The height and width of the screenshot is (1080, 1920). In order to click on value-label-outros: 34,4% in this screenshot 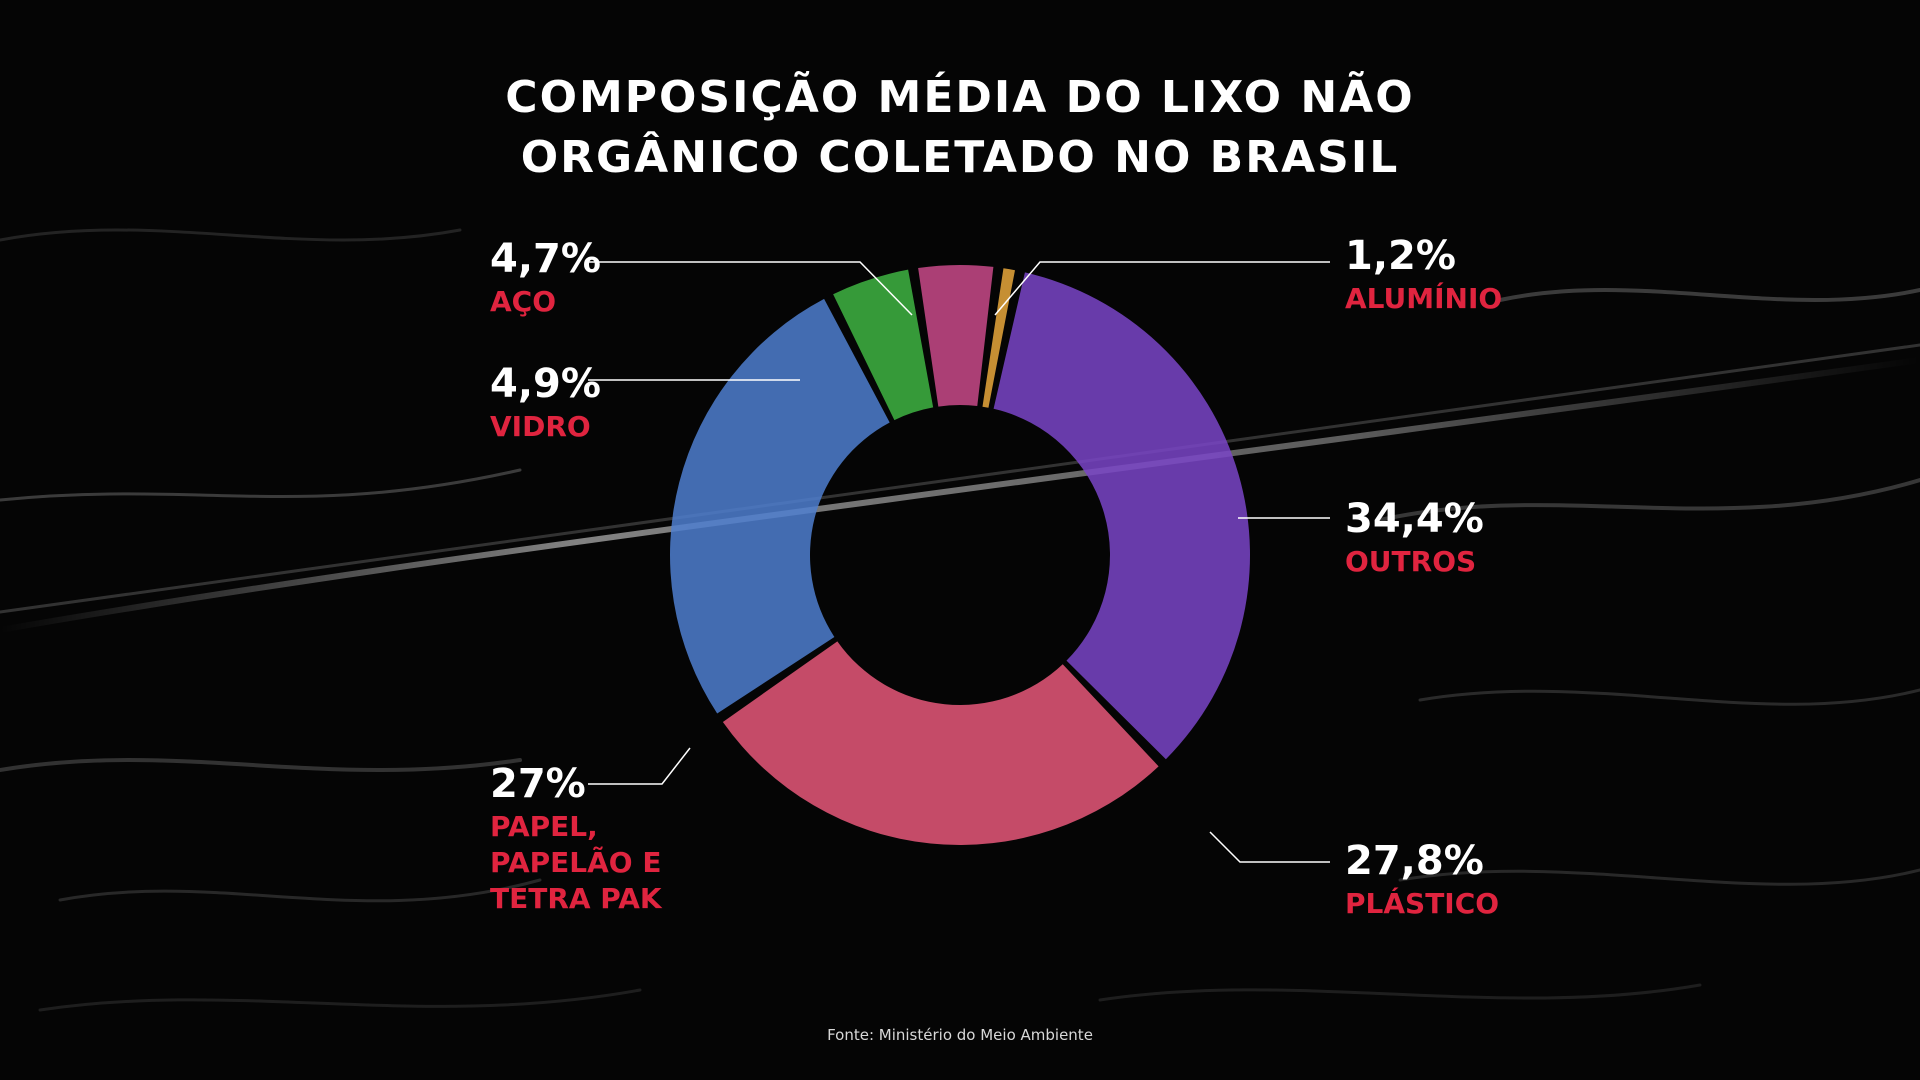, I will do `click(1414, 519)`.